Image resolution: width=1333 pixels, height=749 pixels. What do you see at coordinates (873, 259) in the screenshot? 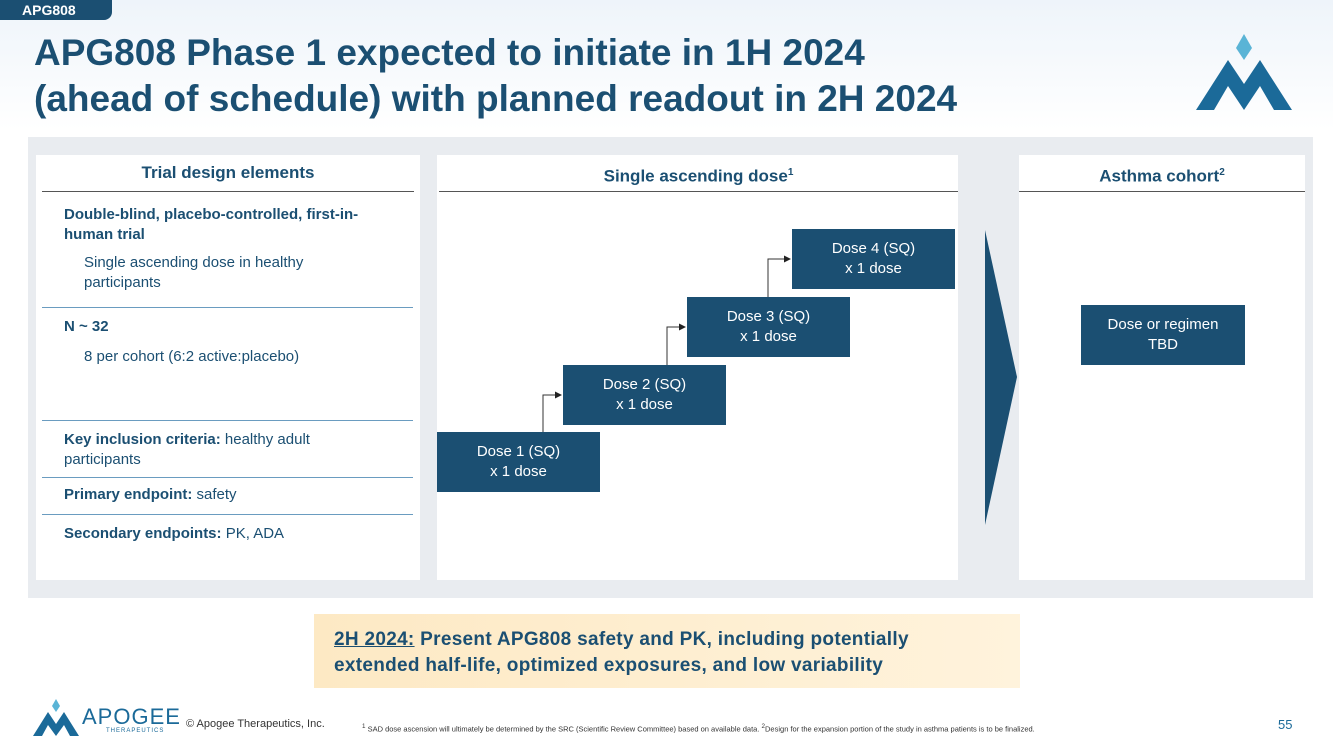
I see `dose-box: Dose 4 (SQ) x 1 dose` at bounding box center [873, 259].